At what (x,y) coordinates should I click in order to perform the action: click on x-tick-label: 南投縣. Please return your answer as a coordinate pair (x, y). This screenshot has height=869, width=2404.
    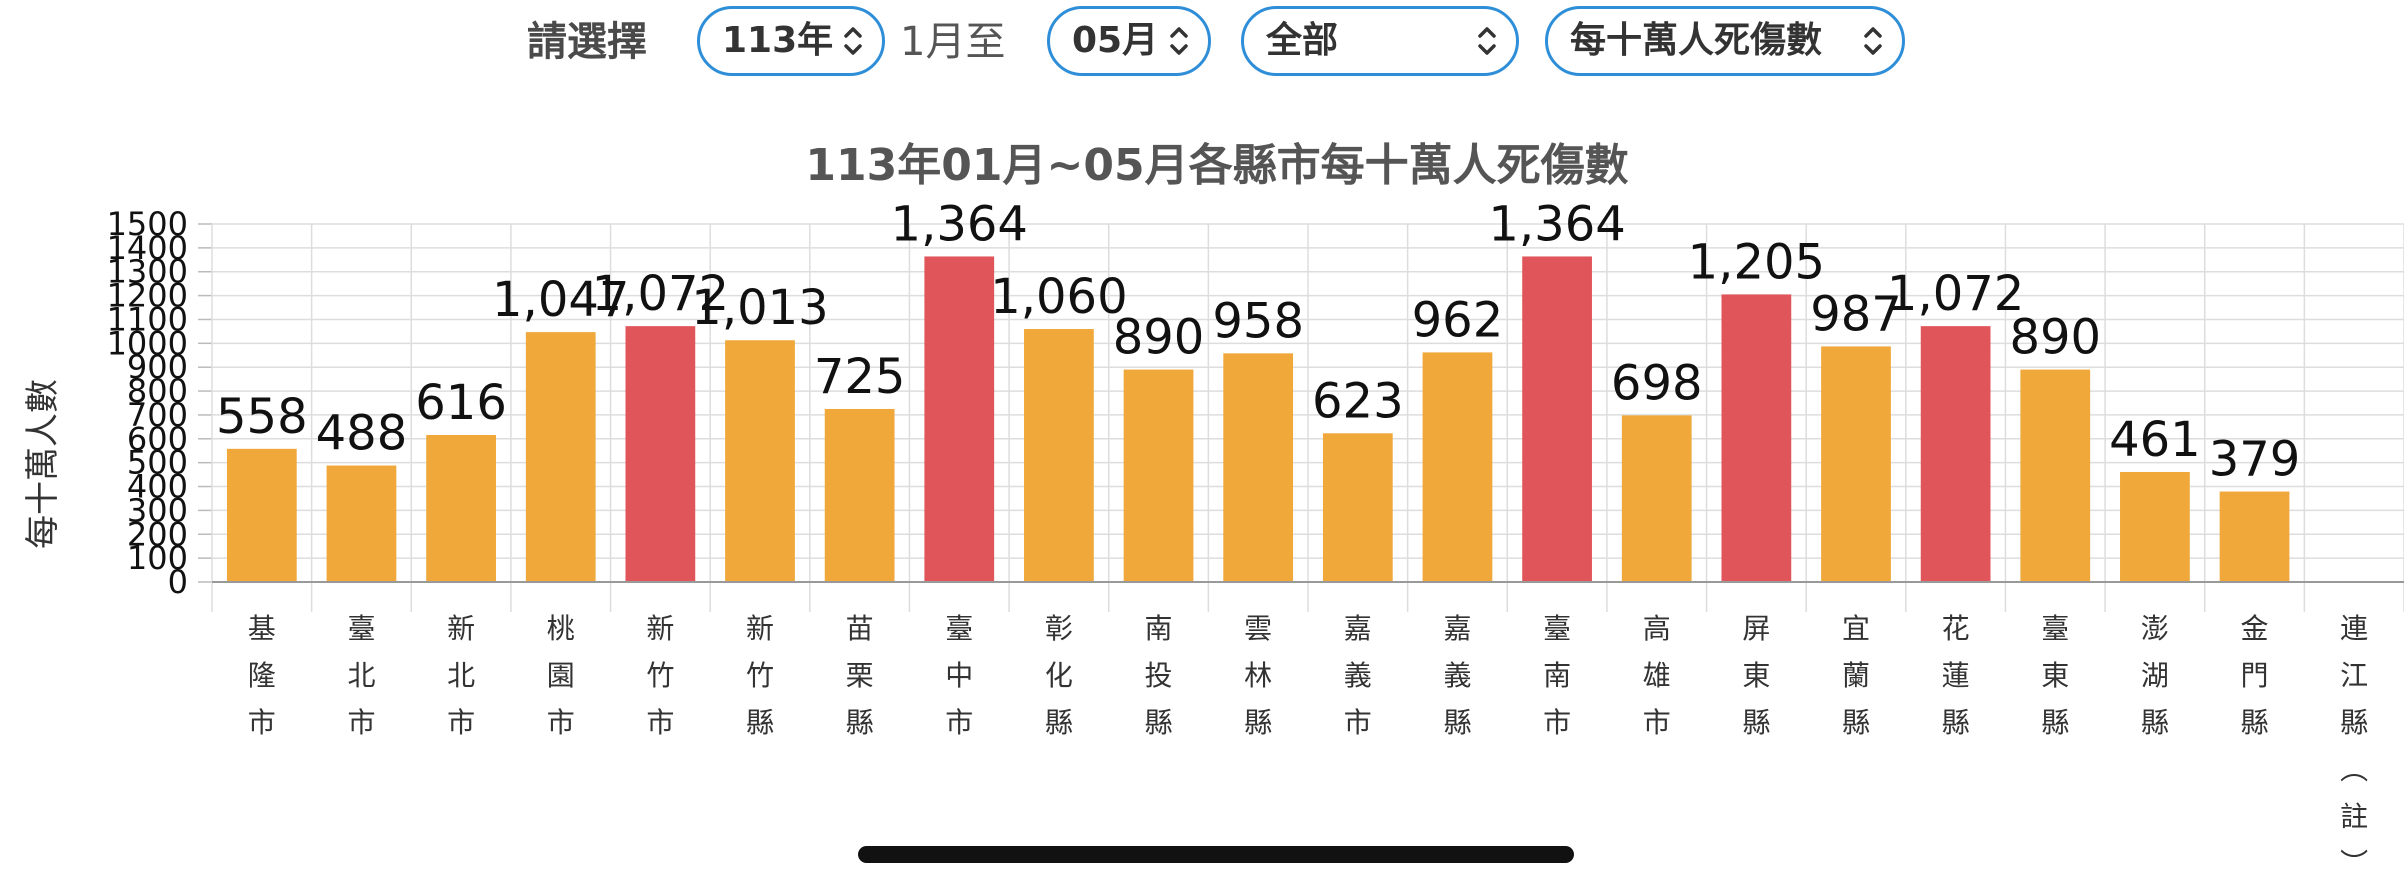
    Looking at the image, I should click on (1159, 675).